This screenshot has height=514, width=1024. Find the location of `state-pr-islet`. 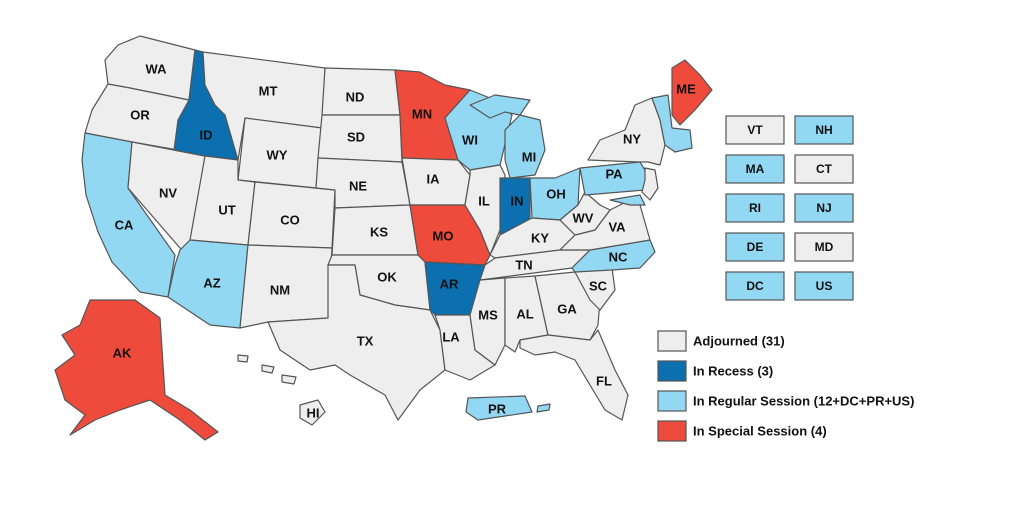

state-pr-islet is located at coordinates (543, 408).